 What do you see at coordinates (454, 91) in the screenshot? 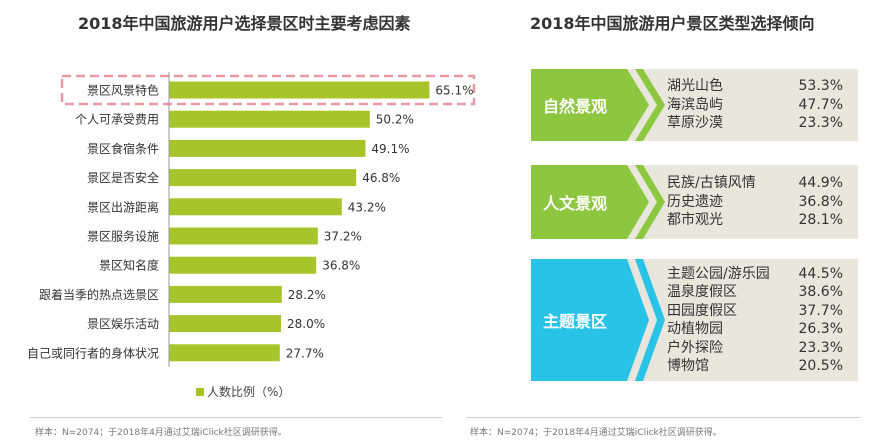
I see `value-label: 65.1%` at bounding box center [454, 91].